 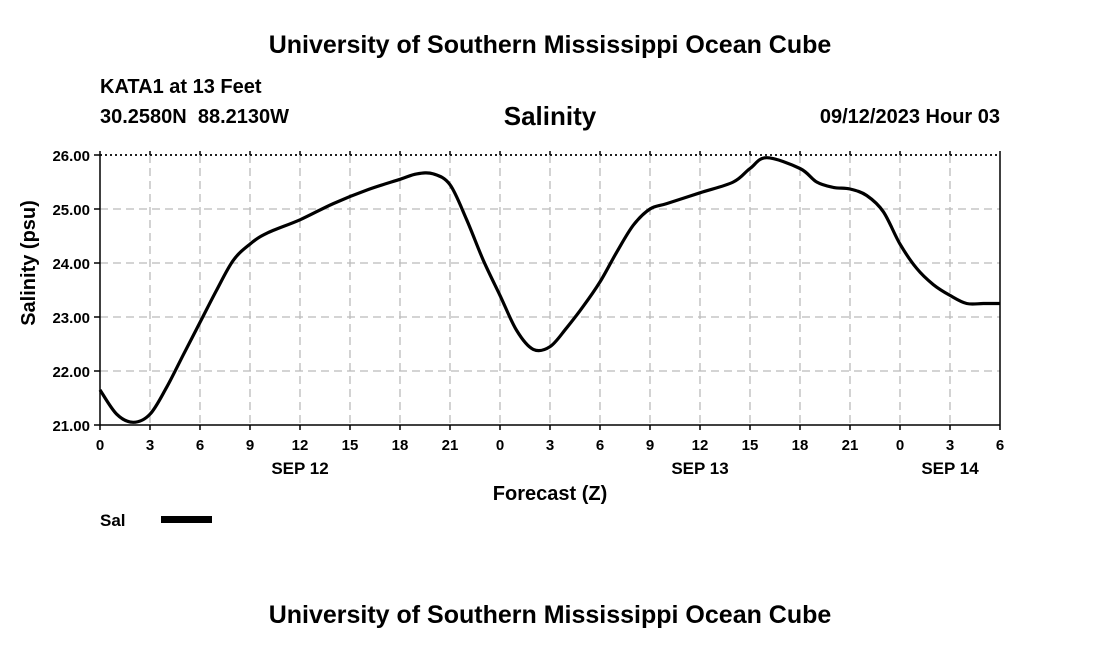 I want to click on legend-label: Sal, so click(x=113, y=520).